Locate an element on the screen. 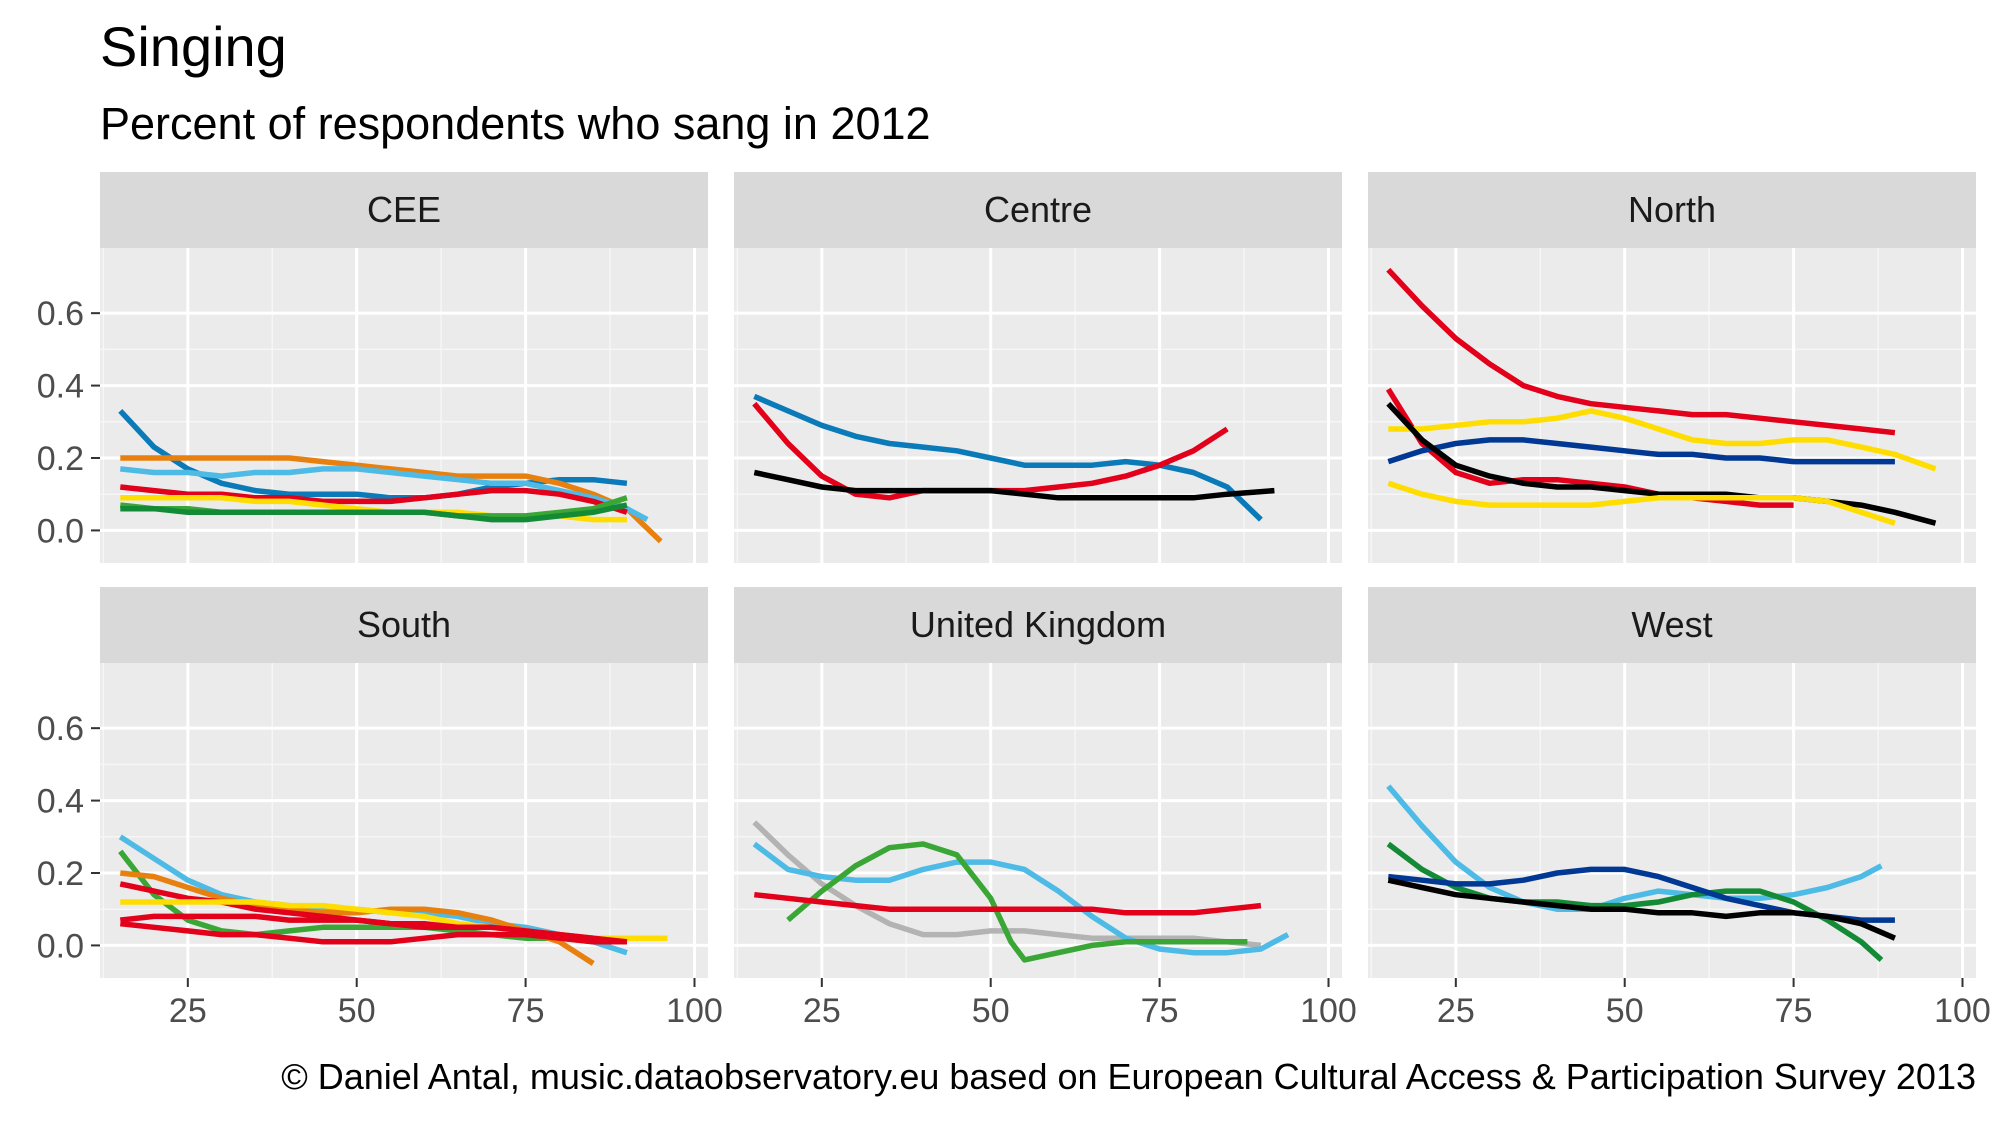  facet-strip-label: United Kingdom is located at coordinates (1038, 624).